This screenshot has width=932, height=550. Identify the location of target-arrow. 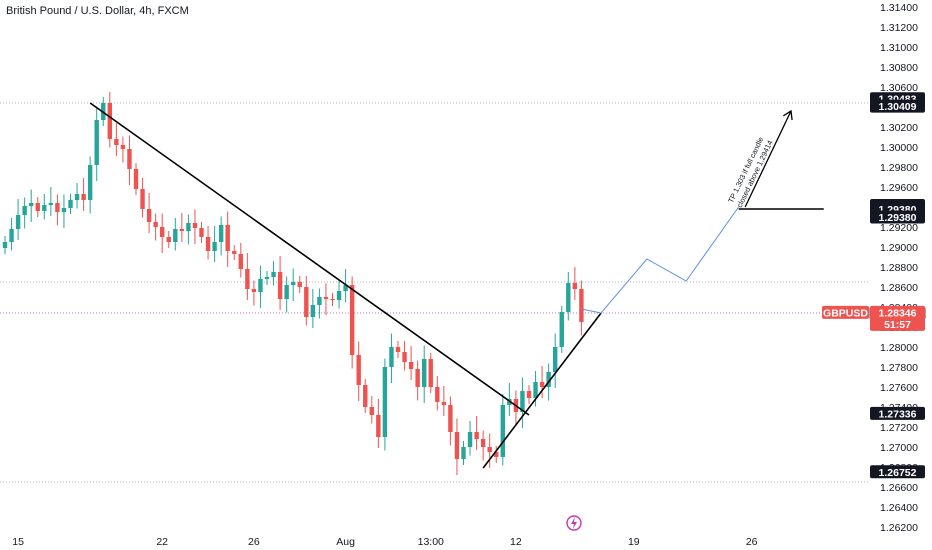
(768, 159).